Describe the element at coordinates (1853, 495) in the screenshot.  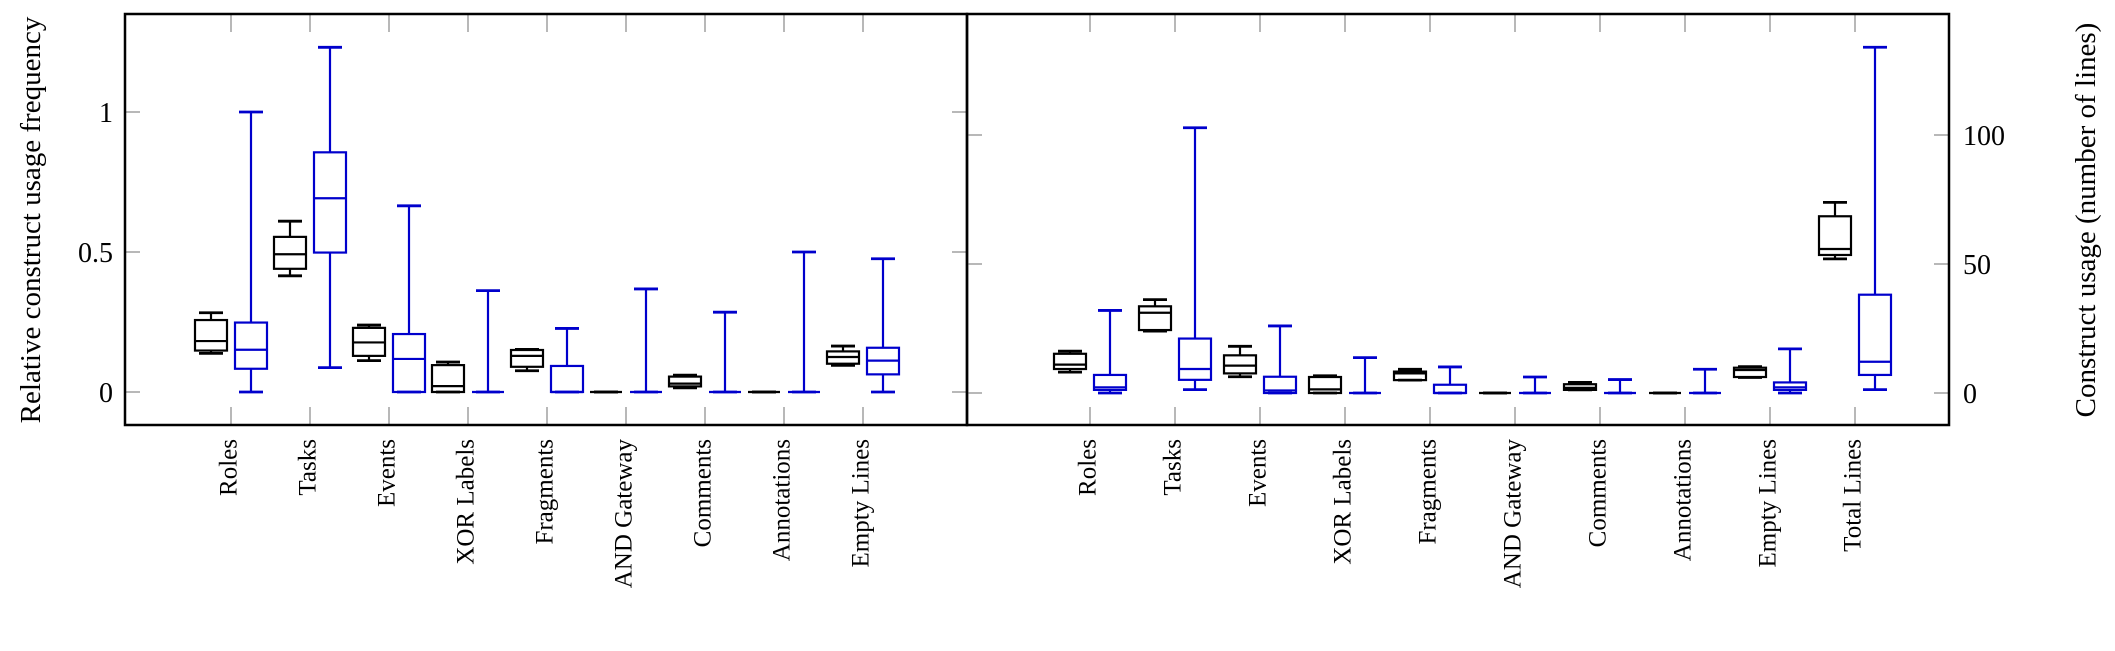
I see `x-tick-label: Total Lines` at that location.